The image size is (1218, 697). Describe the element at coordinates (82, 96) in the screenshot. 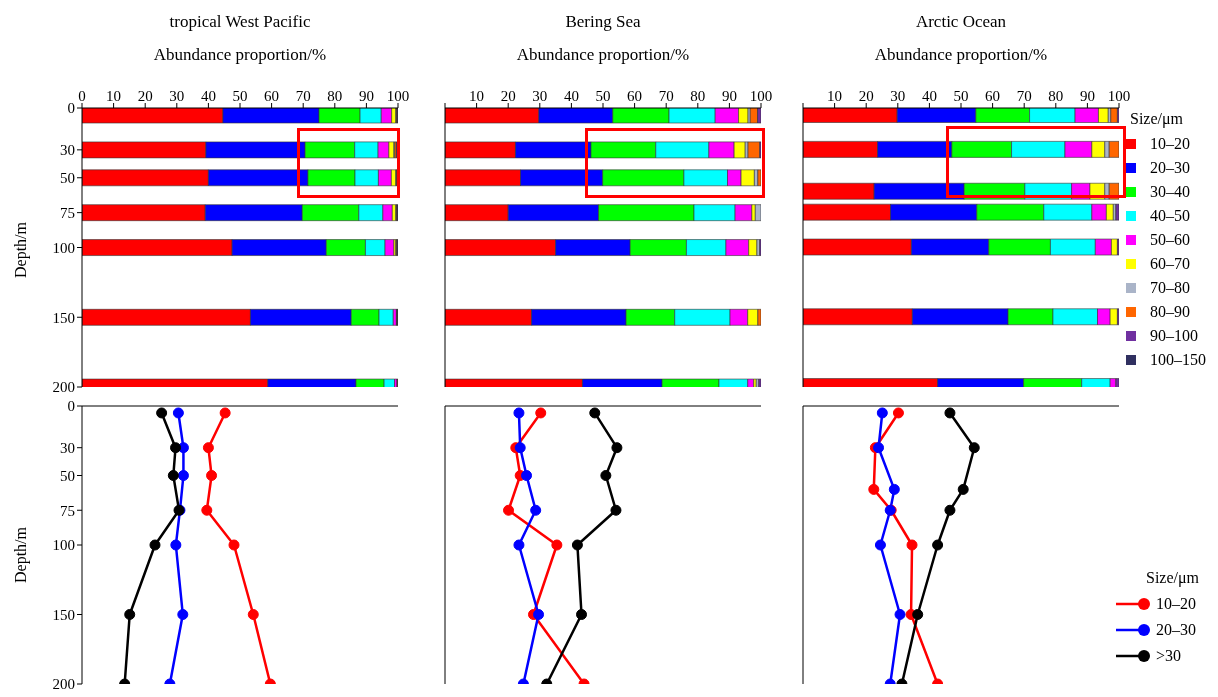

I see `x-tick-label: 0` at that location.